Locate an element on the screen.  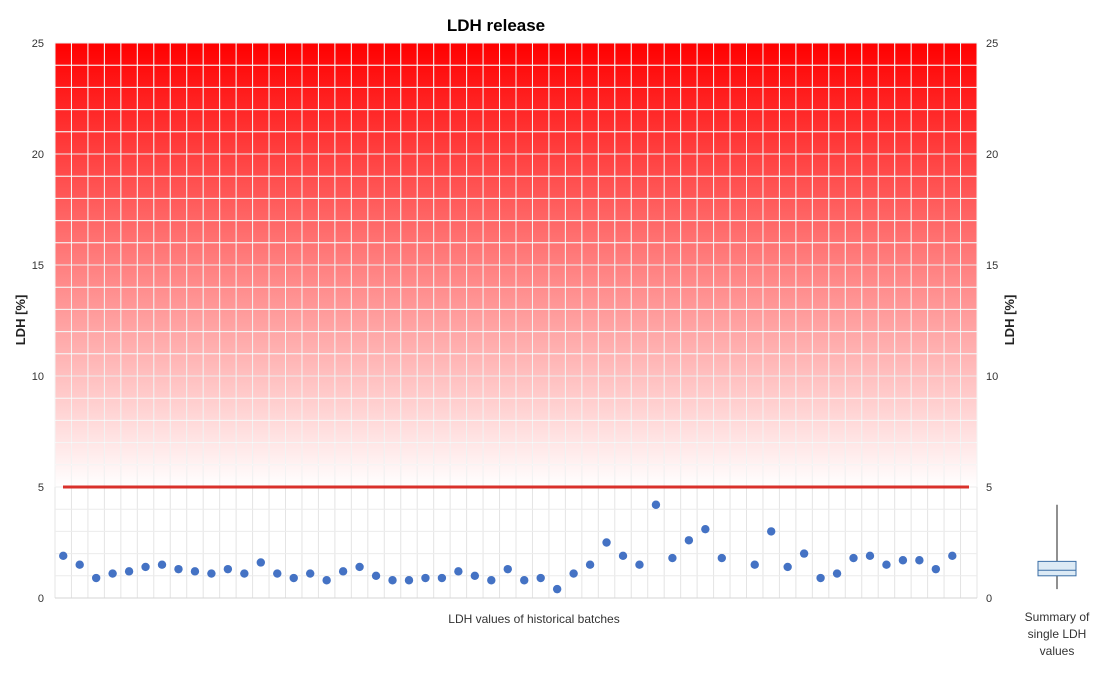
x-axis-title: LDH values of historical batches is located at coordinates (533, 619).